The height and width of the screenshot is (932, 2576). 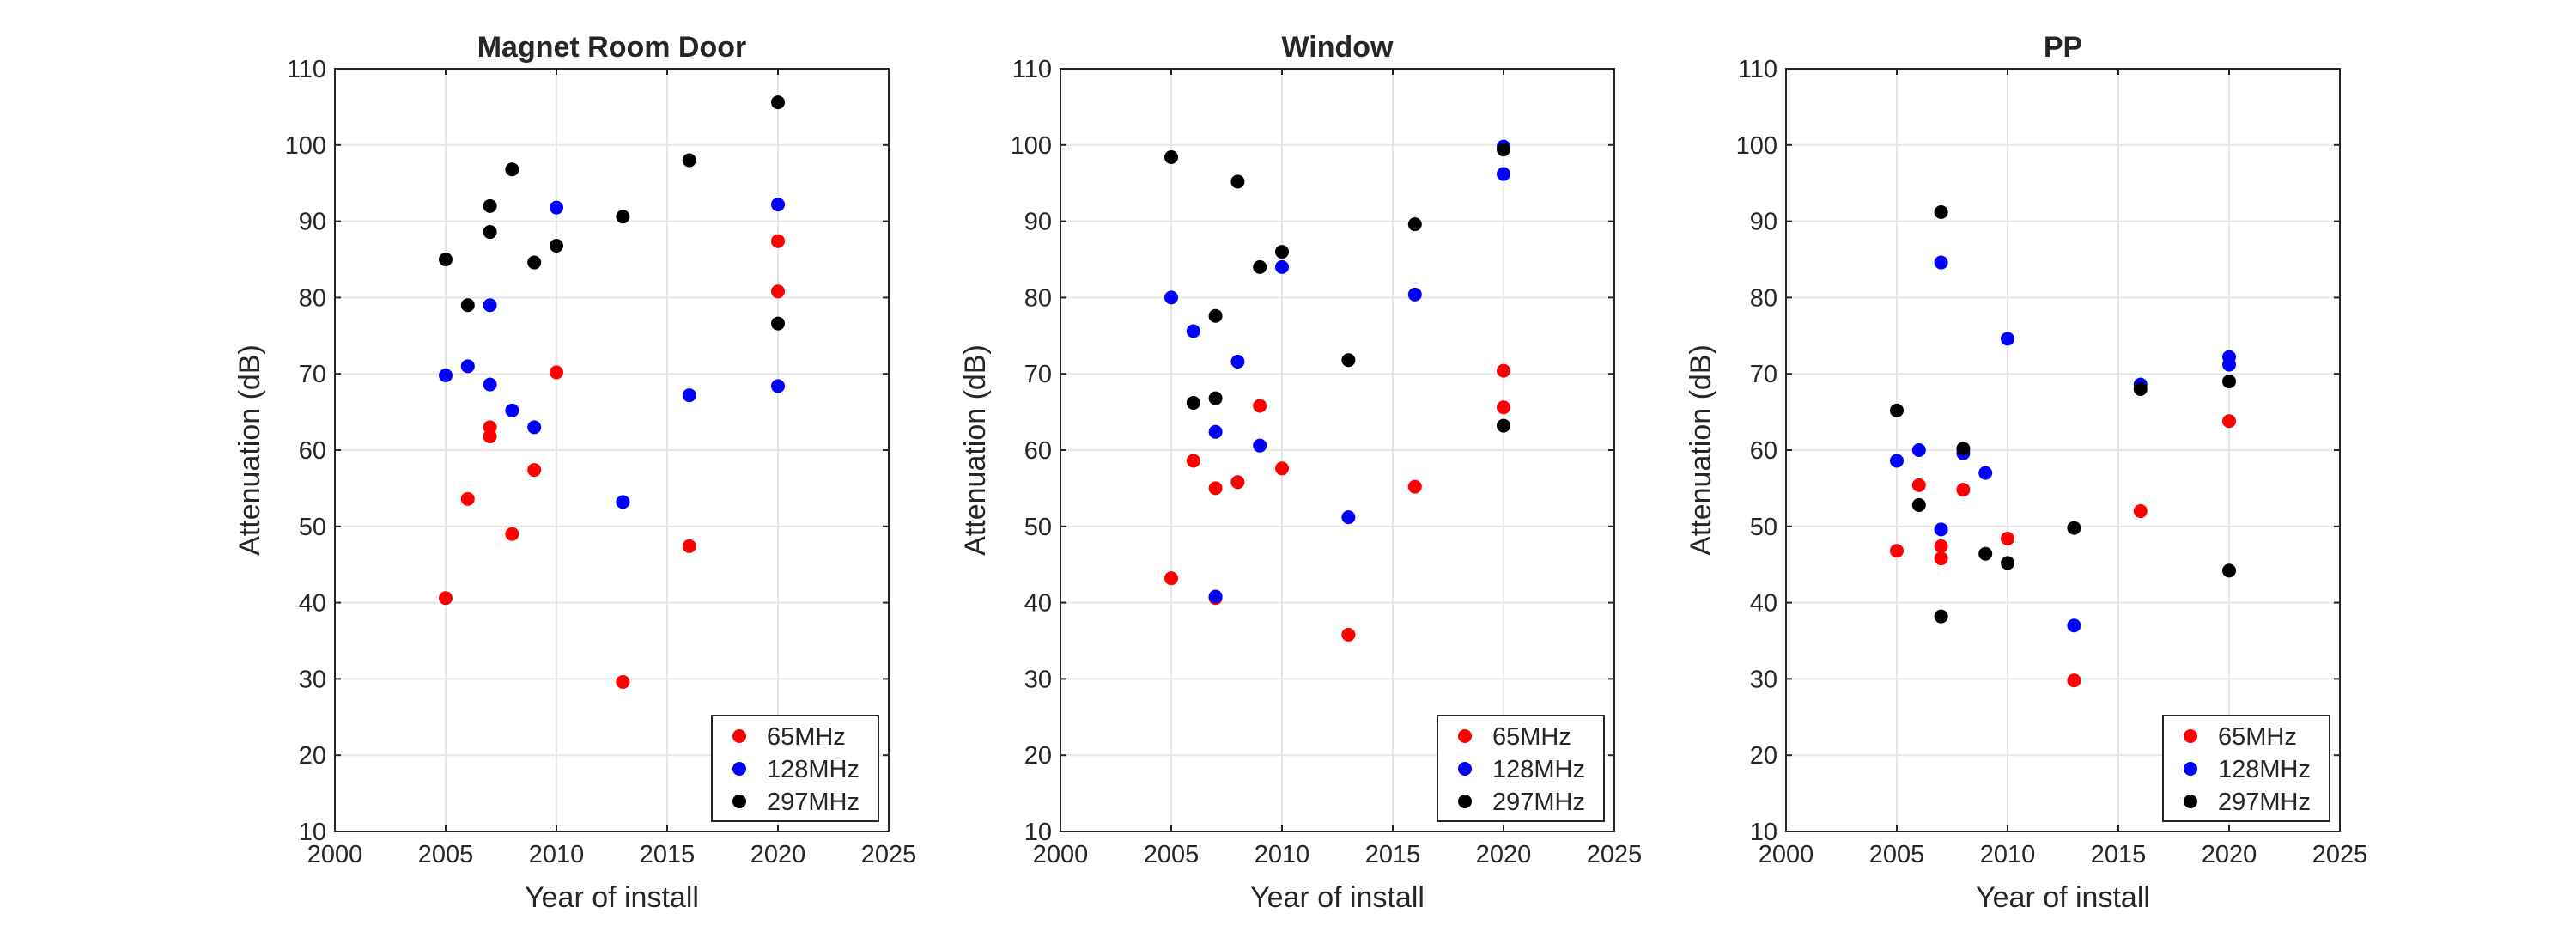 I want to click on chart-title: Magnet Room Door, so click(x=612, y=47).